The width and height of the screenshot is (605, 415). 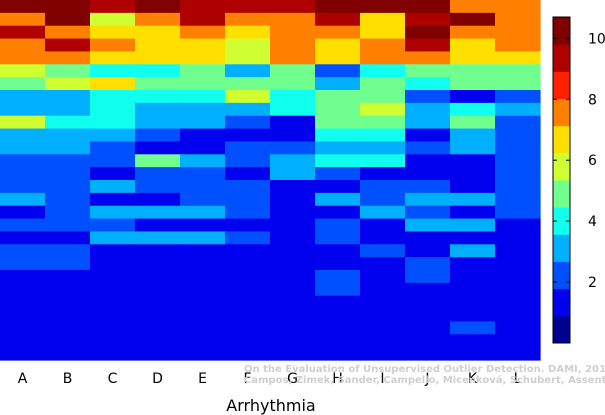 What do you see at coordinates (247, 379) in the screenshot?
I see `x-tick-label: F` at bounding box center [247, 379].